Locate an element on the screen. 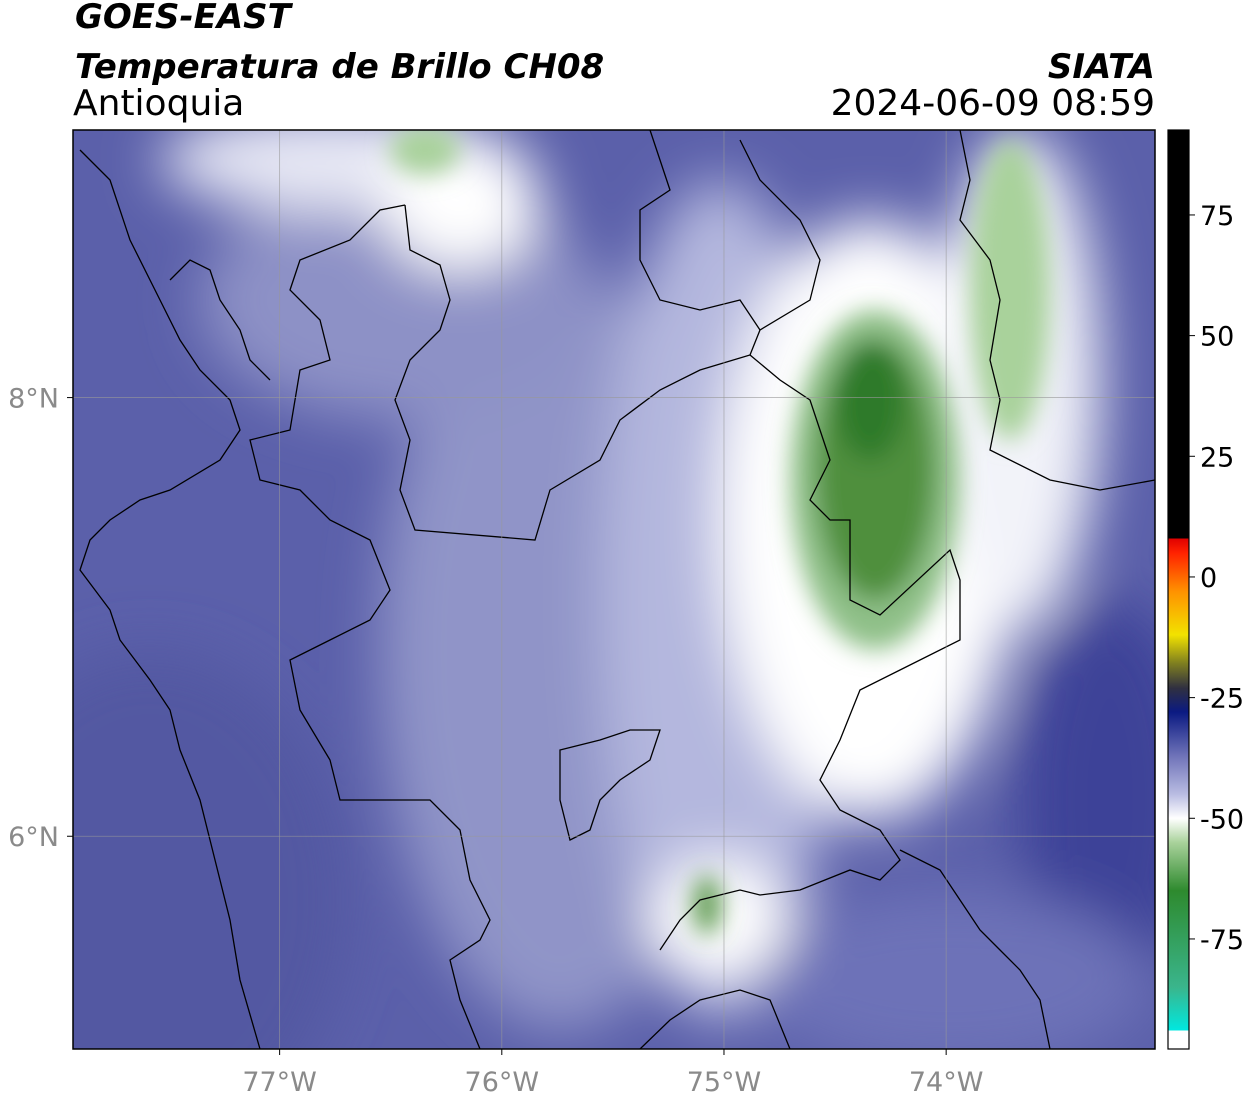 The height and width of the screenshot is (1099, 1252). colorbar-tick-label: -25 is located at coordinates (1222, 699).